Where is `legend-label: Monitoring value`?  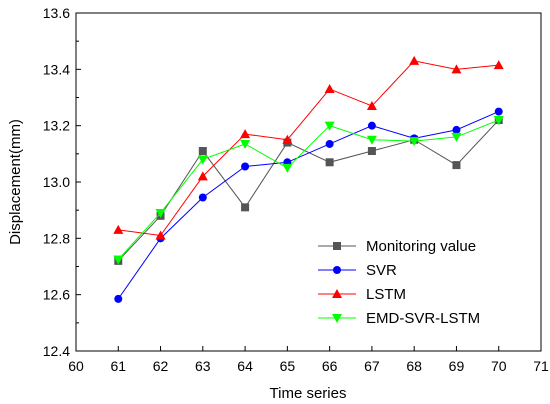 legend-label: Monitoring value is located at coordinates (421, 246).